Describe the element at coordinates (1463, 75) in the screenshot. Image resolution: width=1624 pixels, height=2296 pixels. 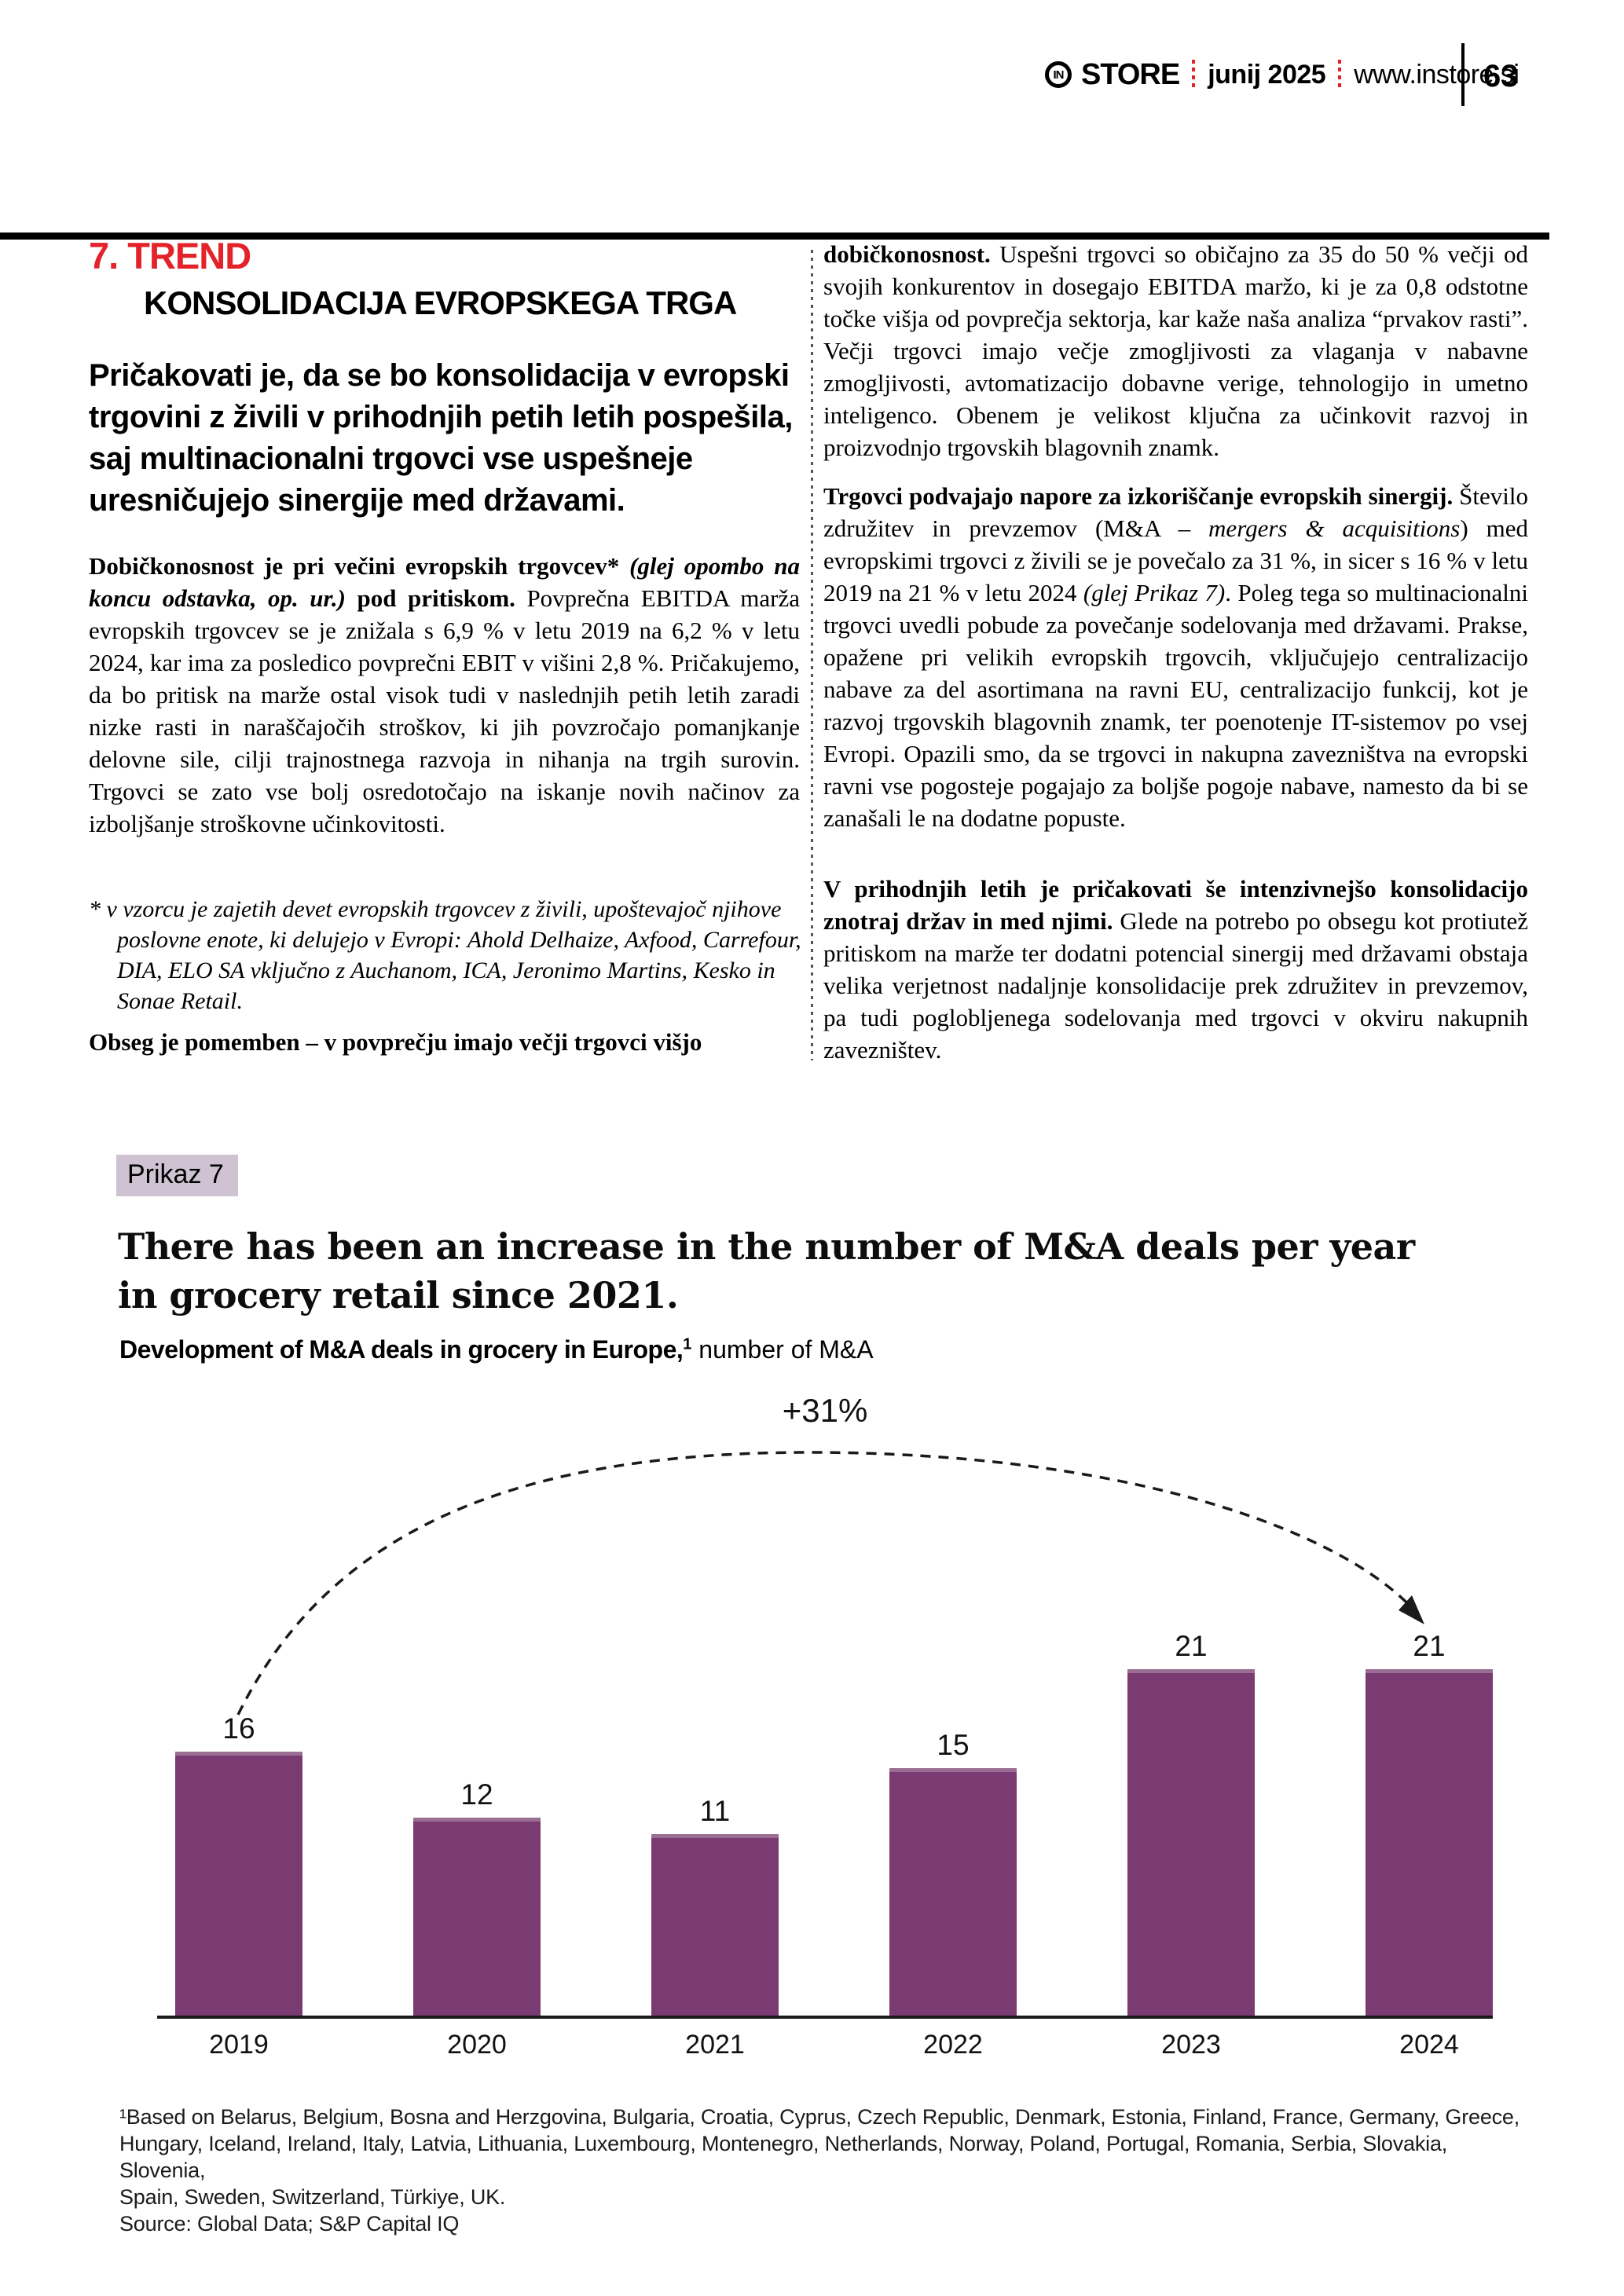
I see `header-divider` at that location.